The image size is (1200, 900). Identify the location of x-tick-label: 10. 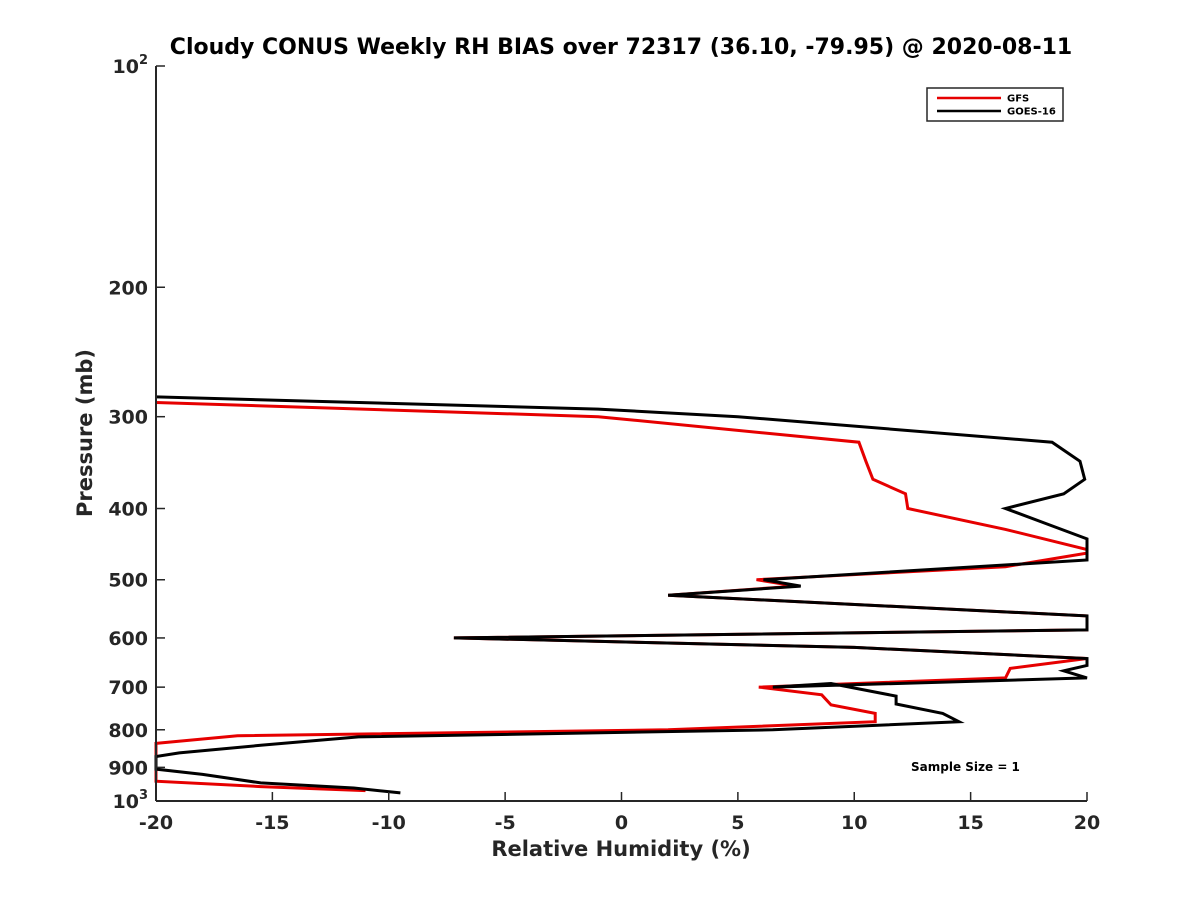
(854, 823).